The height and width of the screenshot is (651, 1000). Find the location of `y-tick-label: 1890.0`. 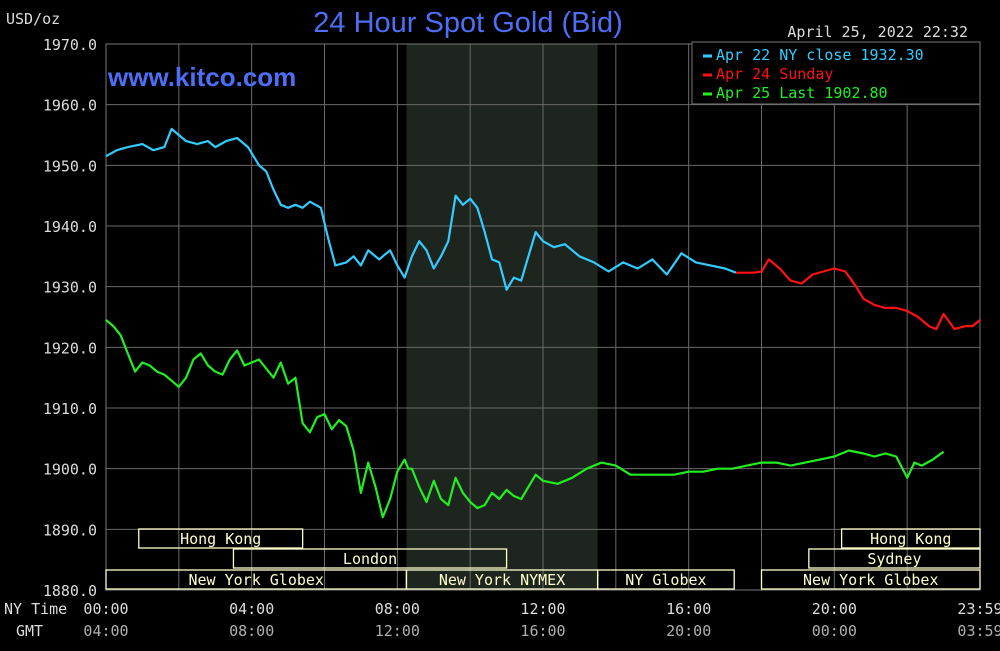

y-tick-label: 1890.0 is located at coordinates (70, 530).